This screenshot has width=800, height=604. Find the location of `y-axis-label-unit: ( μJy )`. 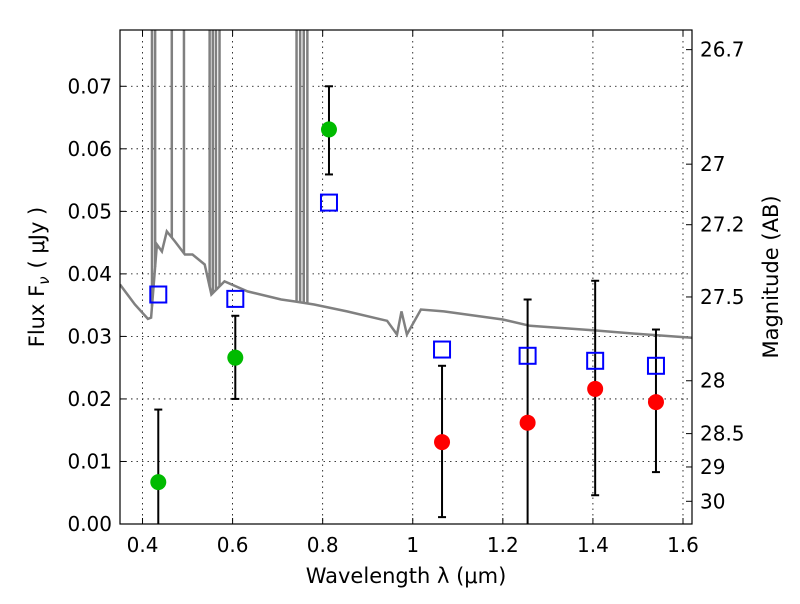

y-axis-label-unit: ( μJy ) is located at coordinates (37, 238).